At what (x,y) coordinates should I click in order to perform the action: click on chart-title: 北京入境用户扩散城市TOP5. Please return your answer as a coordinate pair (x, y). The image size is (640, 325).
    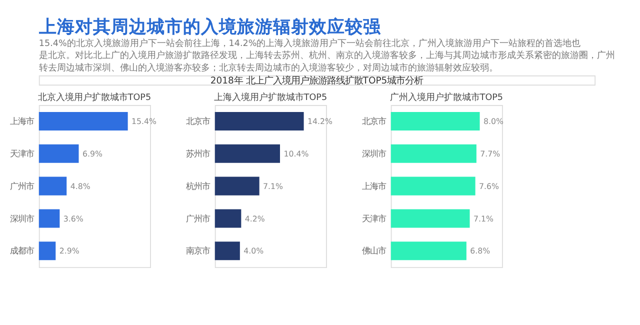
    Looking at the image, I should click on (95, 97).